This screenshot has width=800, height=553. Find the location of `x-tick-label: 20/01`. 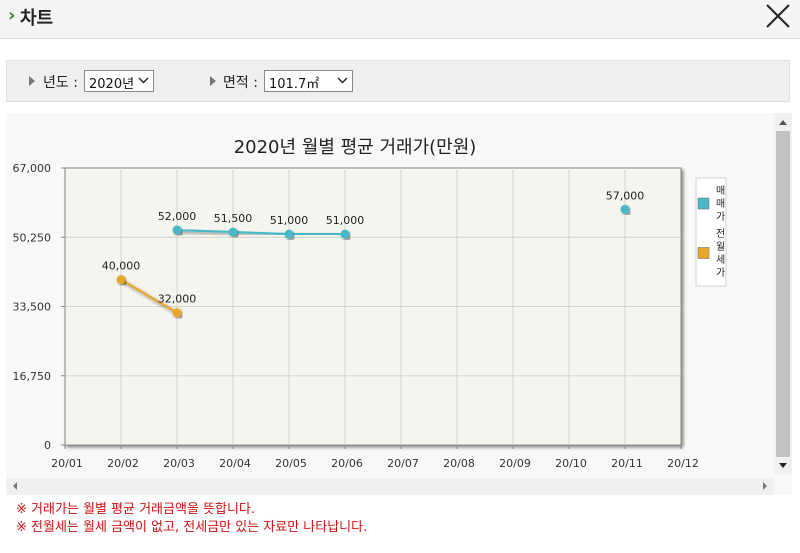

x-tick-label: 20/01 is located at coordinates (67, 463).